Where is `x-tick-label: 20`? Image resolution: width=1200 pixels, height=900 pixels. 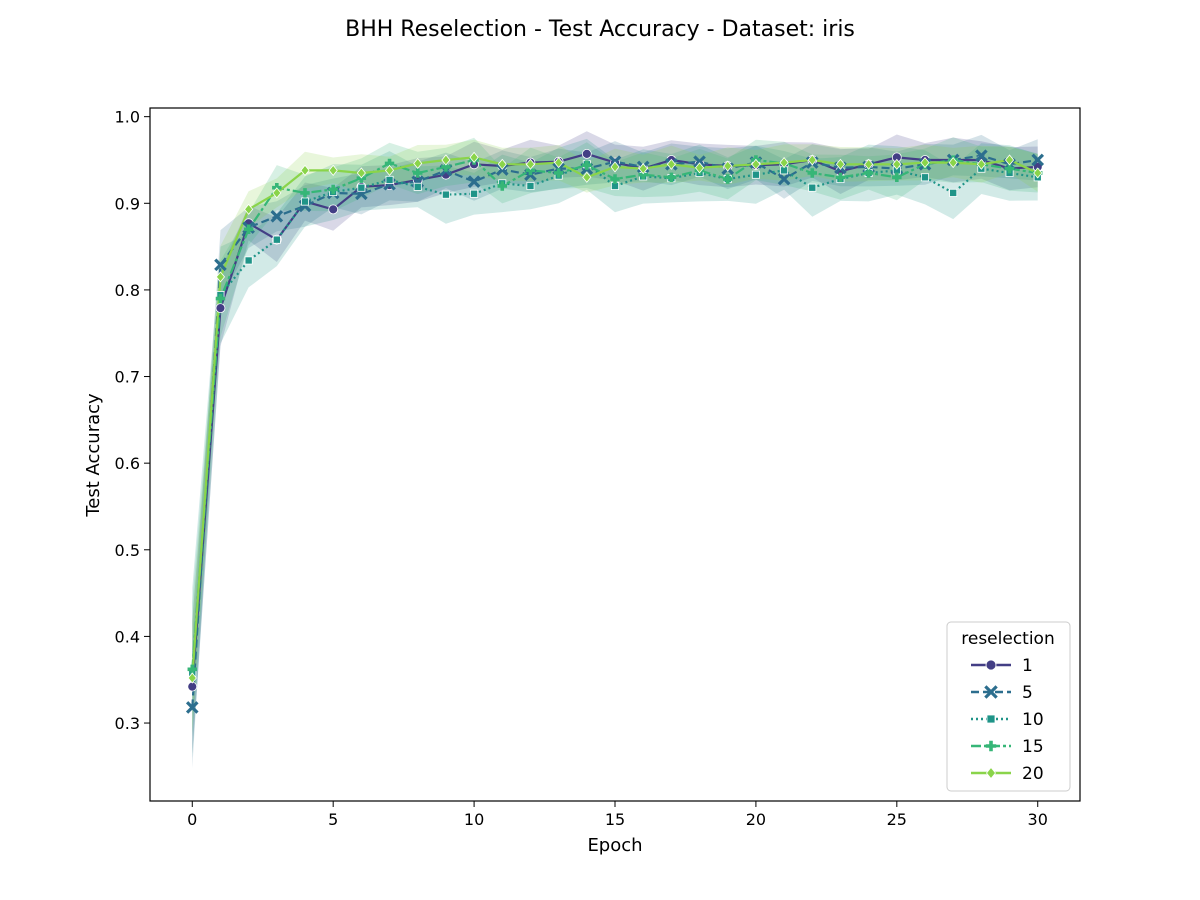 x-tick-label: 20 is located at coordinates (756, 819).